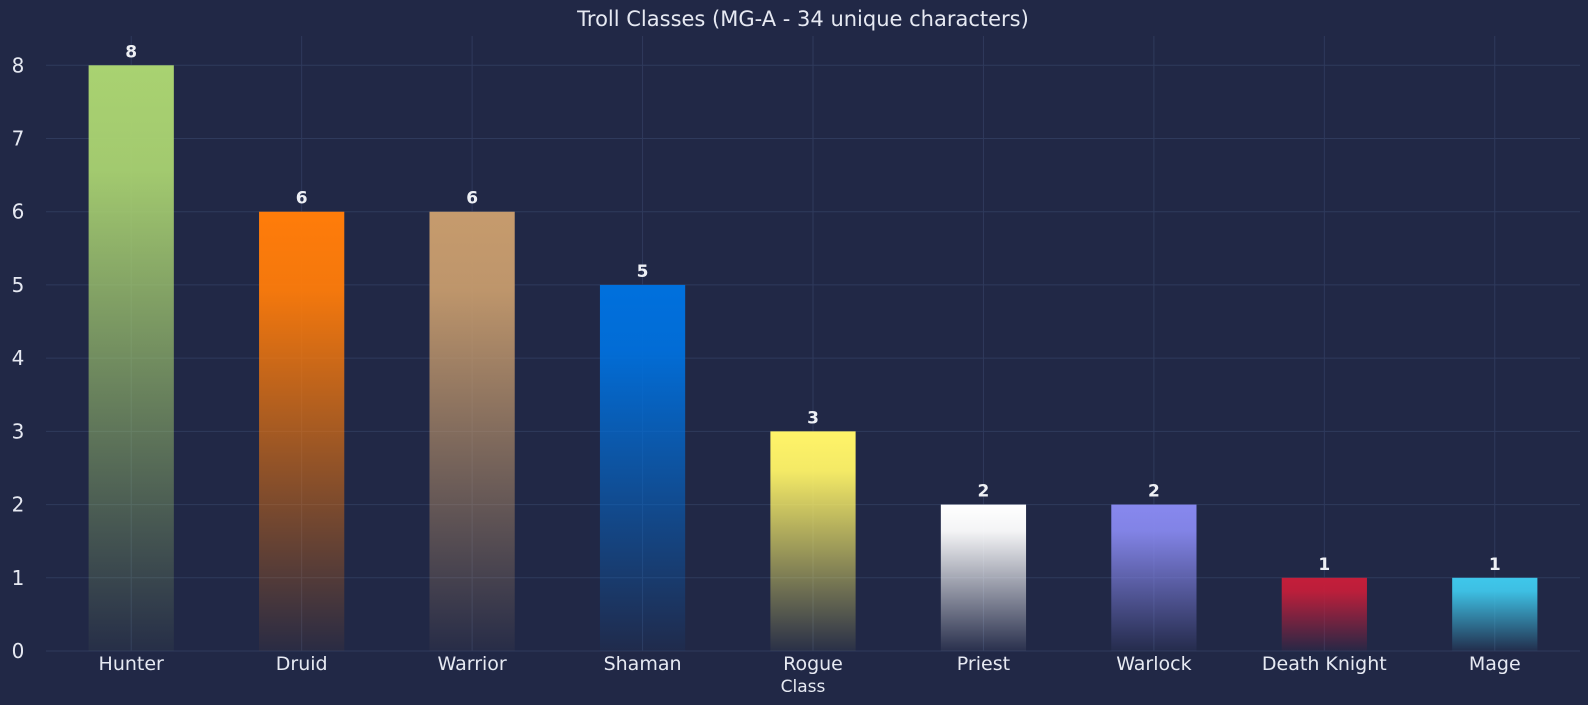 The height and width of the screenshot is (705, 1588). What do you see at coordinates (18, 212) in the screenshot?
I see `y-tick-label: 6` at bounding box center [18, 212].